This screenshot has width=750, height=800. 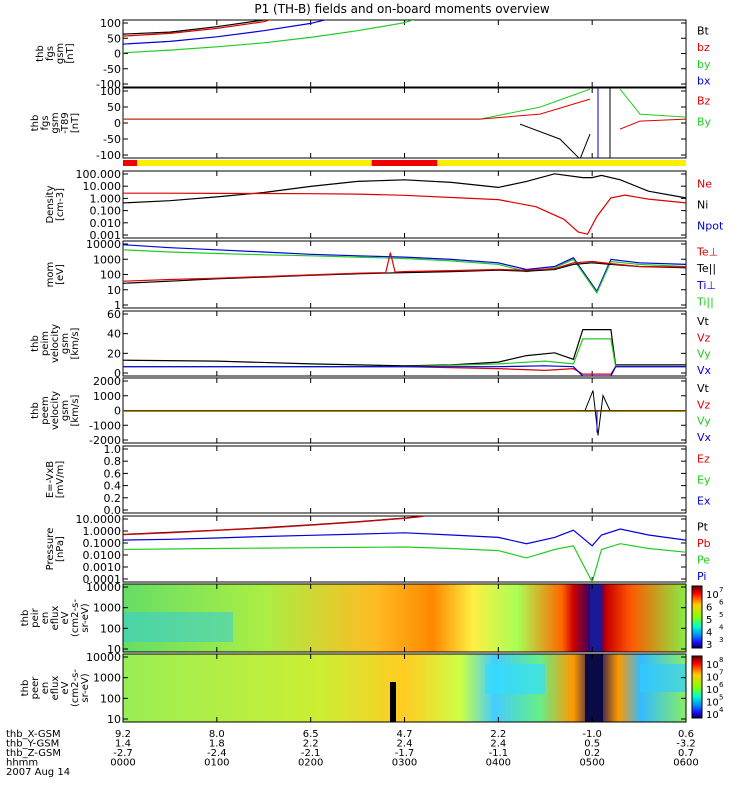 What do you see at coordinates (114, 107) in the screenshot?
I see `y-tick-label: 50` at bounding box center [114, 107].